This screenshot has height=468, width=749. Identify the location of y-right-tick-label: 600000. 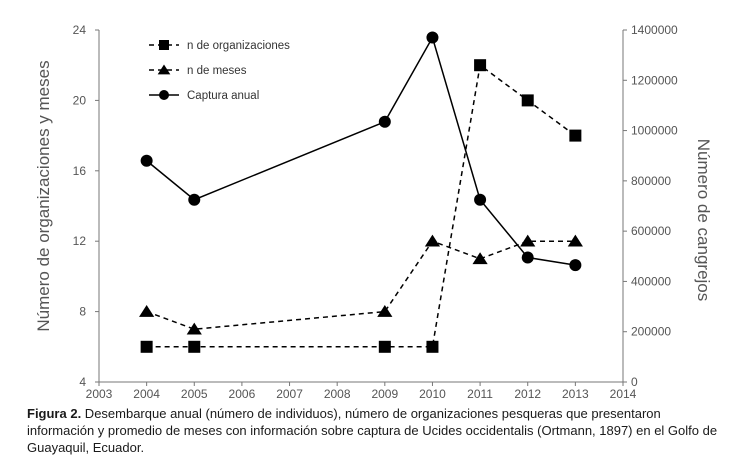
(651, 231).